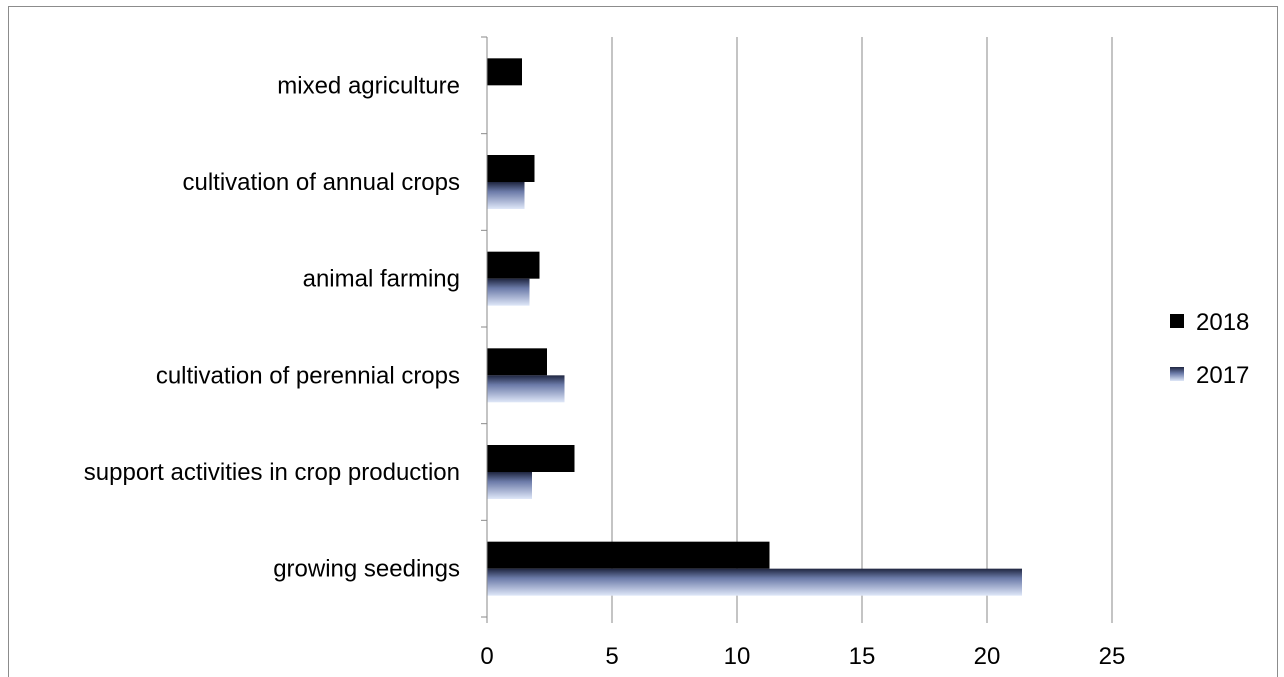 The height and width of the screenshot is (677, 1284). What do you see at coordinates (1177, 321) in the screenshot?
I see `legend-swatch-2018` at bounding box center [1177, 321].